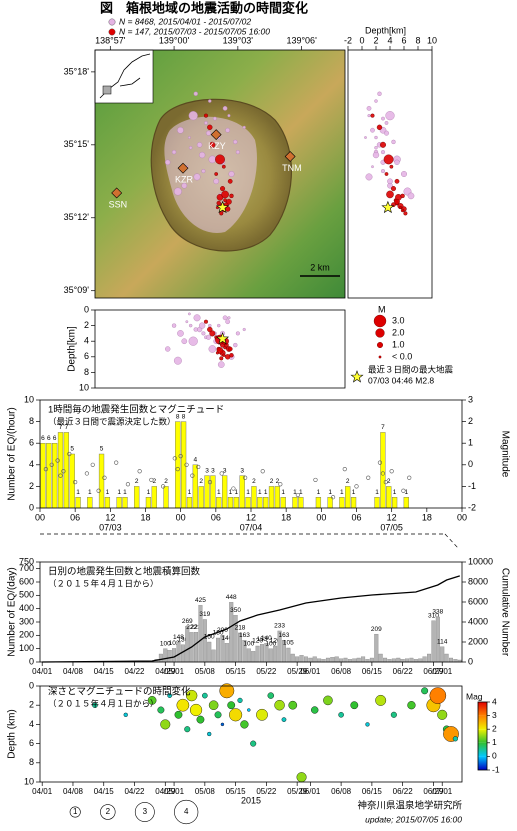  Describe the element at coordinates (470, 399) in the screenshot. I see `y2-tick-label: 3` at that location.